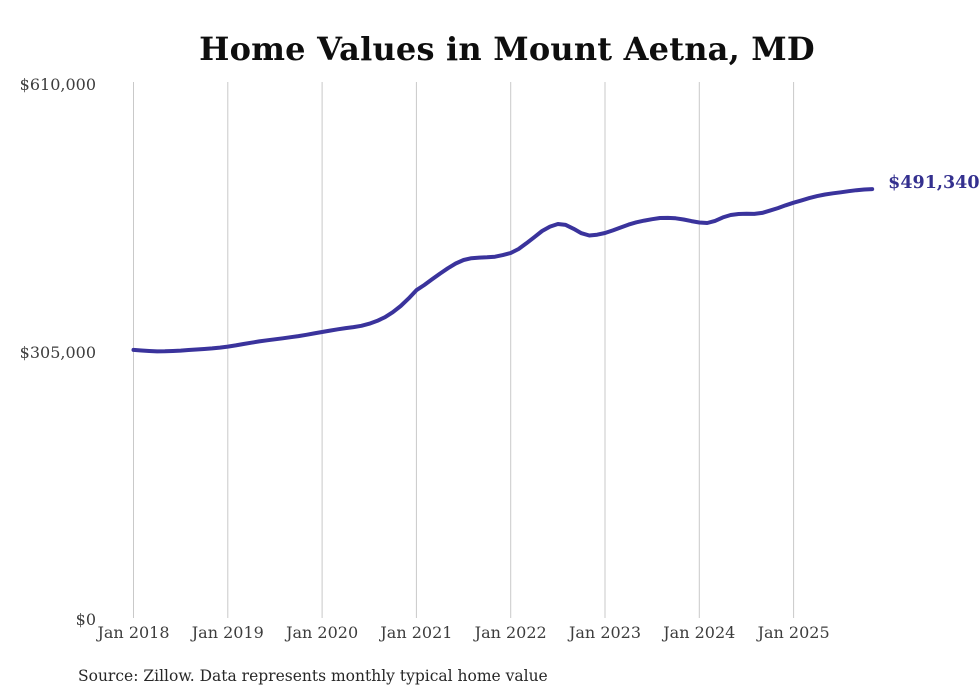 The height and width of the screenshot is (699, 980). Describe the element at coordinates (322, 632) in the screenshot. I see `x-tick-label: Jan 2020` at that location.